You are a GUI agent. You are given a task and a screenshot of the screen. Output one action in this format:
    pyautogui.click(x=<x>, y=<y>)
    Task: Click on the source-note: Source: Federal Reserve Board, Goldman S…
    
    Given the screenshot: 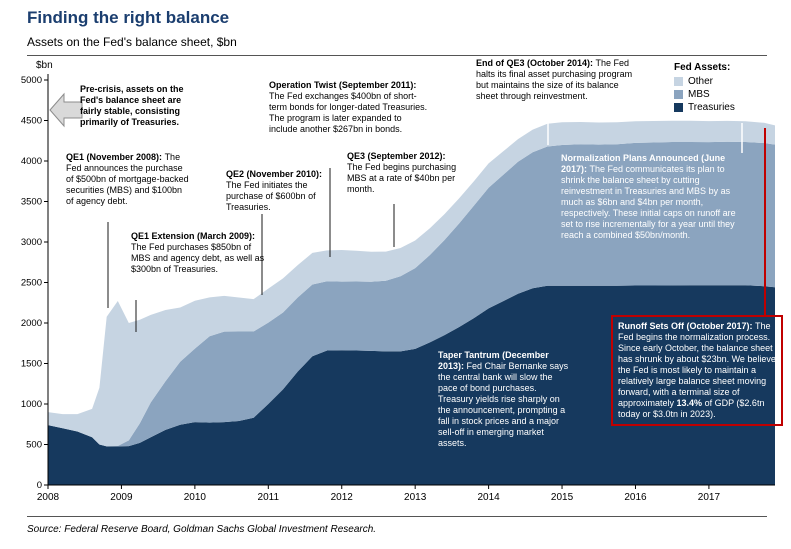 What is the action you would take?
    pyautogui.click(x=202, y=529)
    